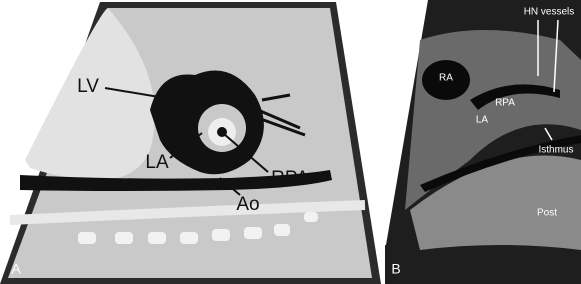 This screenshot has width=581, height=284. Describe the element at coordinates (555, 150) in the screenshot. I see `label: Isthmus` at that location.